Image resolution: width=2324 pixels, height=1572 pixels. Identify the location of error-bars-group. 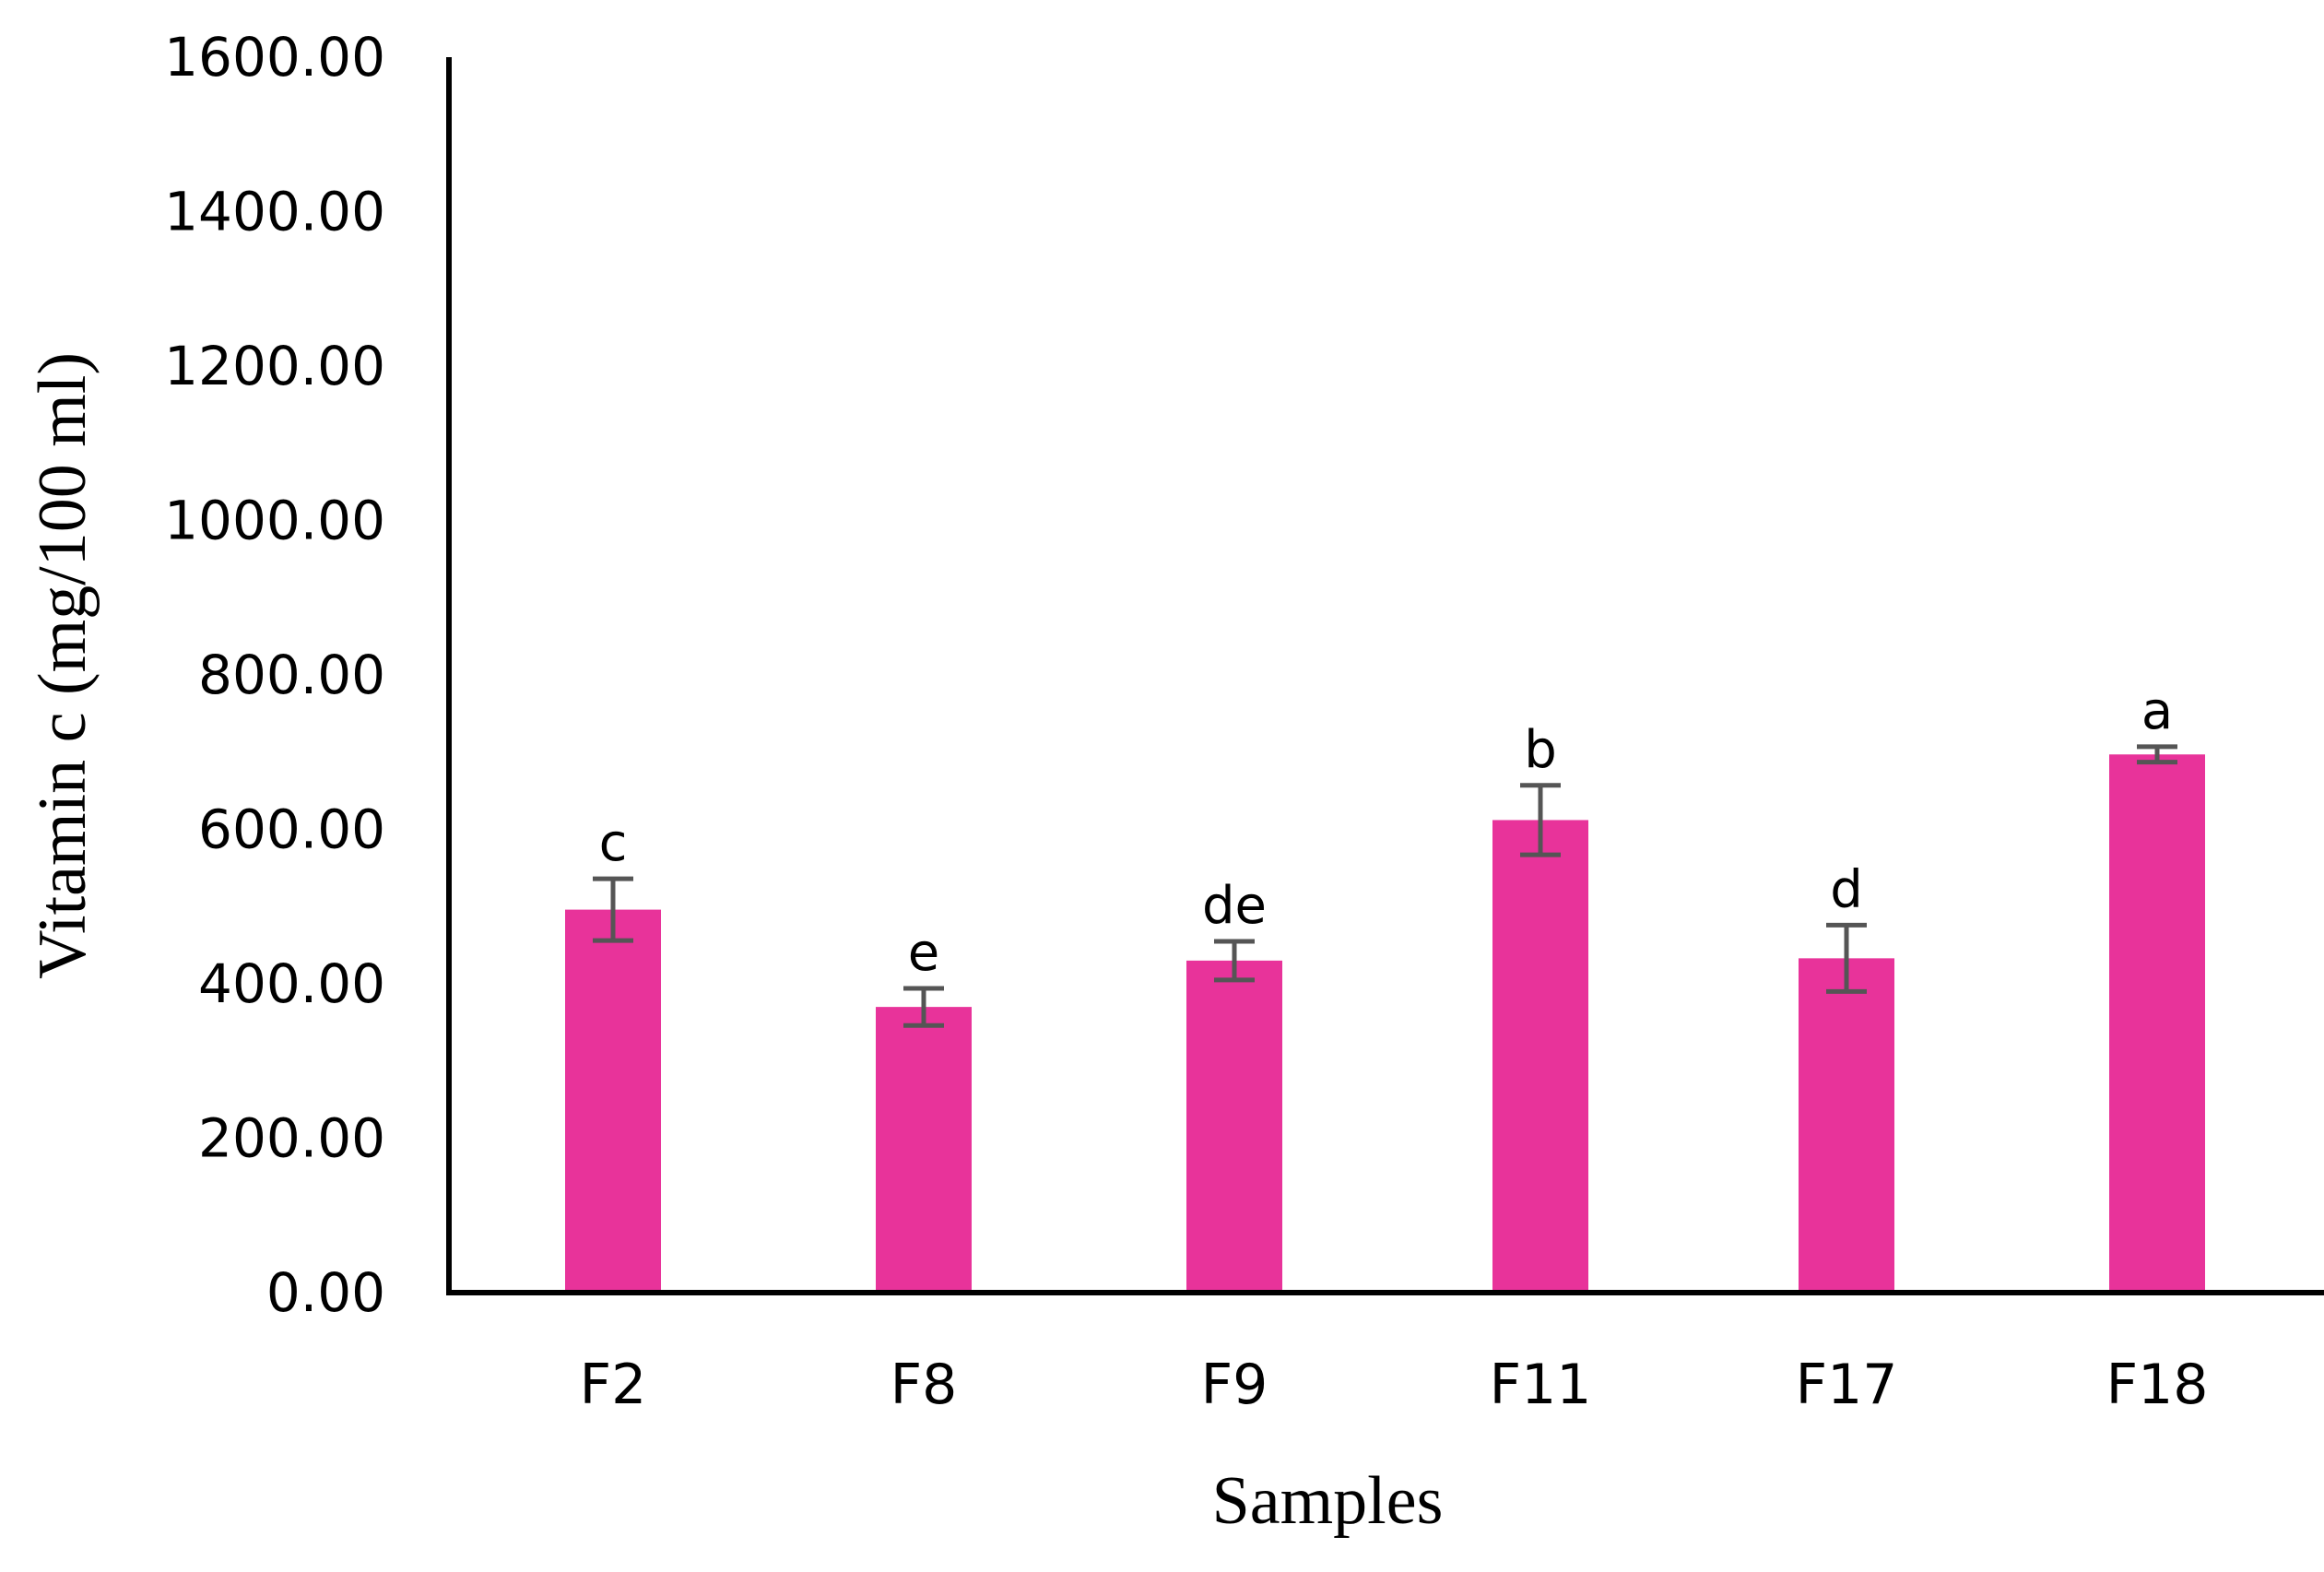
(1385, 886).